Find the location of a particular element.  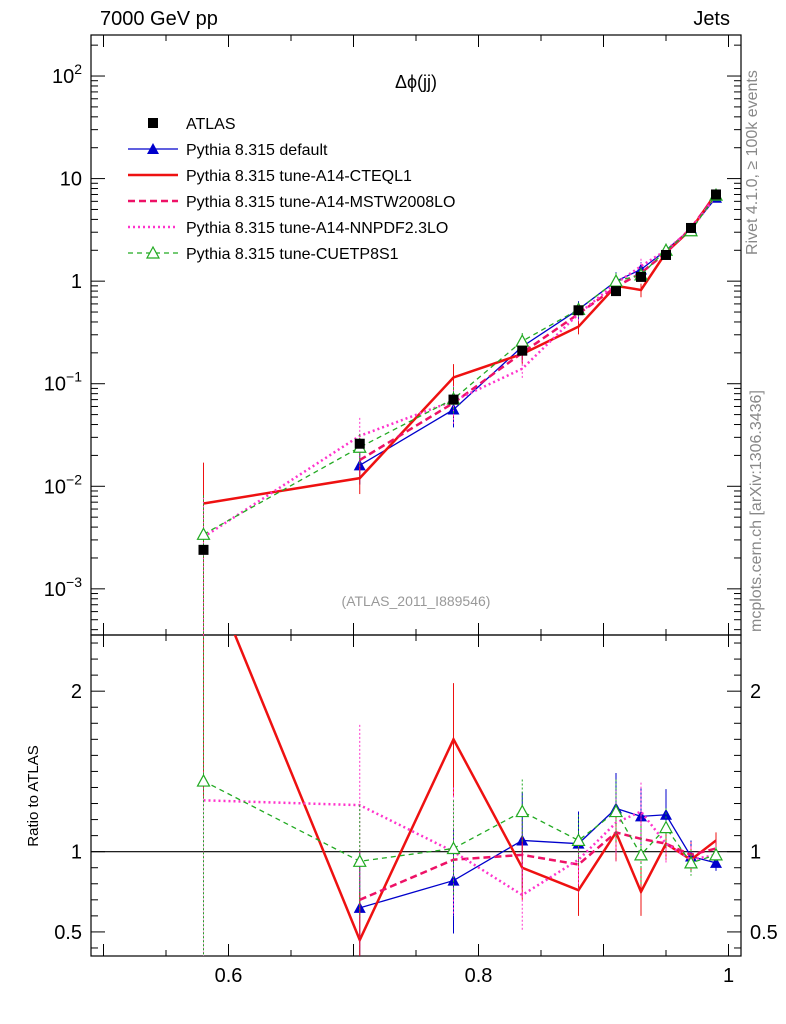

legend-item: Pythia 8.315 tune-A14-CTEQL1 is located at coordinates (270, 176).